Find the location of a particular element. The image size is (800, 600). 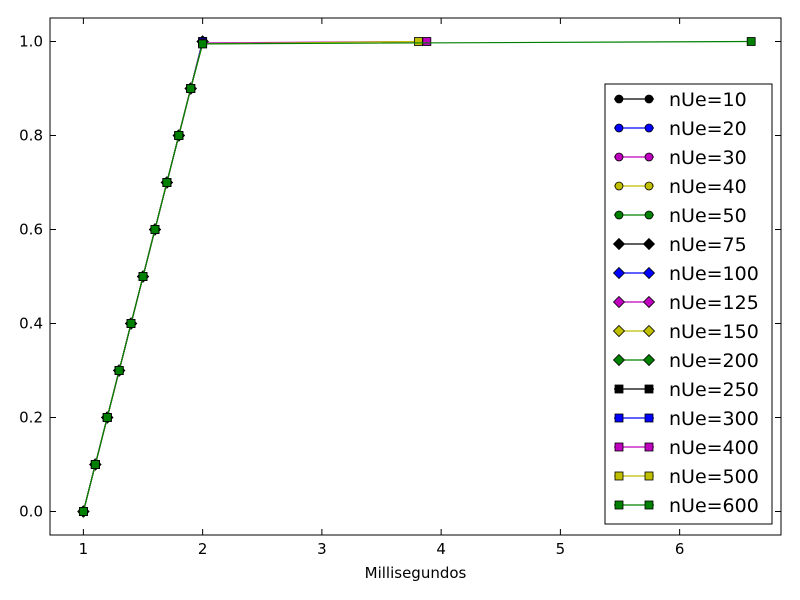

legend-item: nUe=100 is located at coordinates (685, 274).